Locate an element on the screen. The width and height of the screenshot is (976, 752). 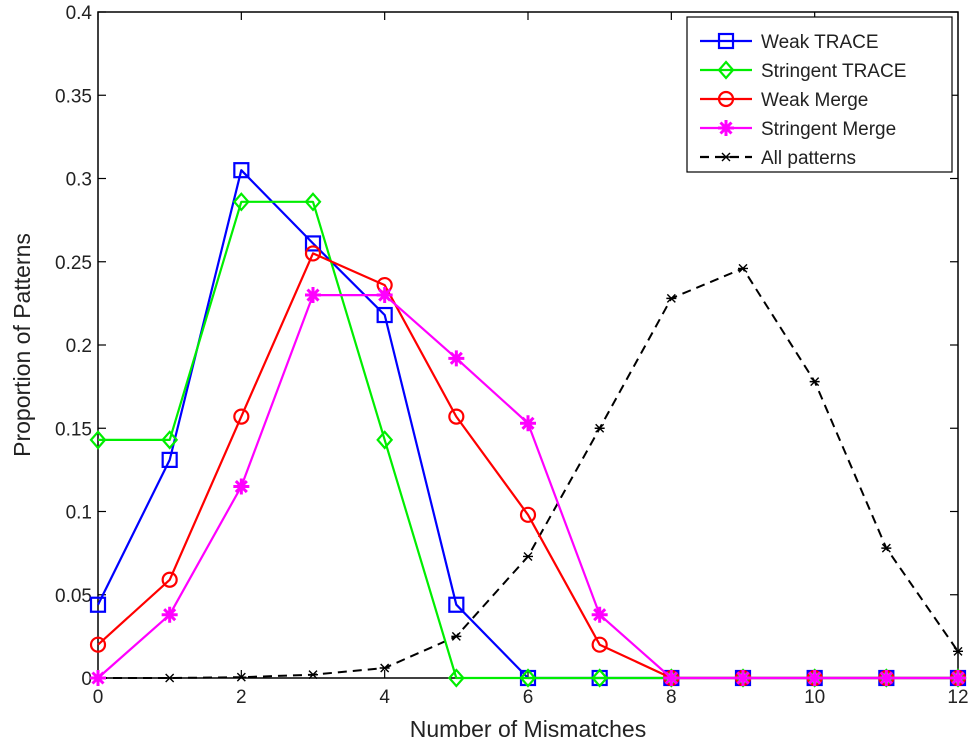
y-tick-label: 0.35 is located at coordinates (73, 96).